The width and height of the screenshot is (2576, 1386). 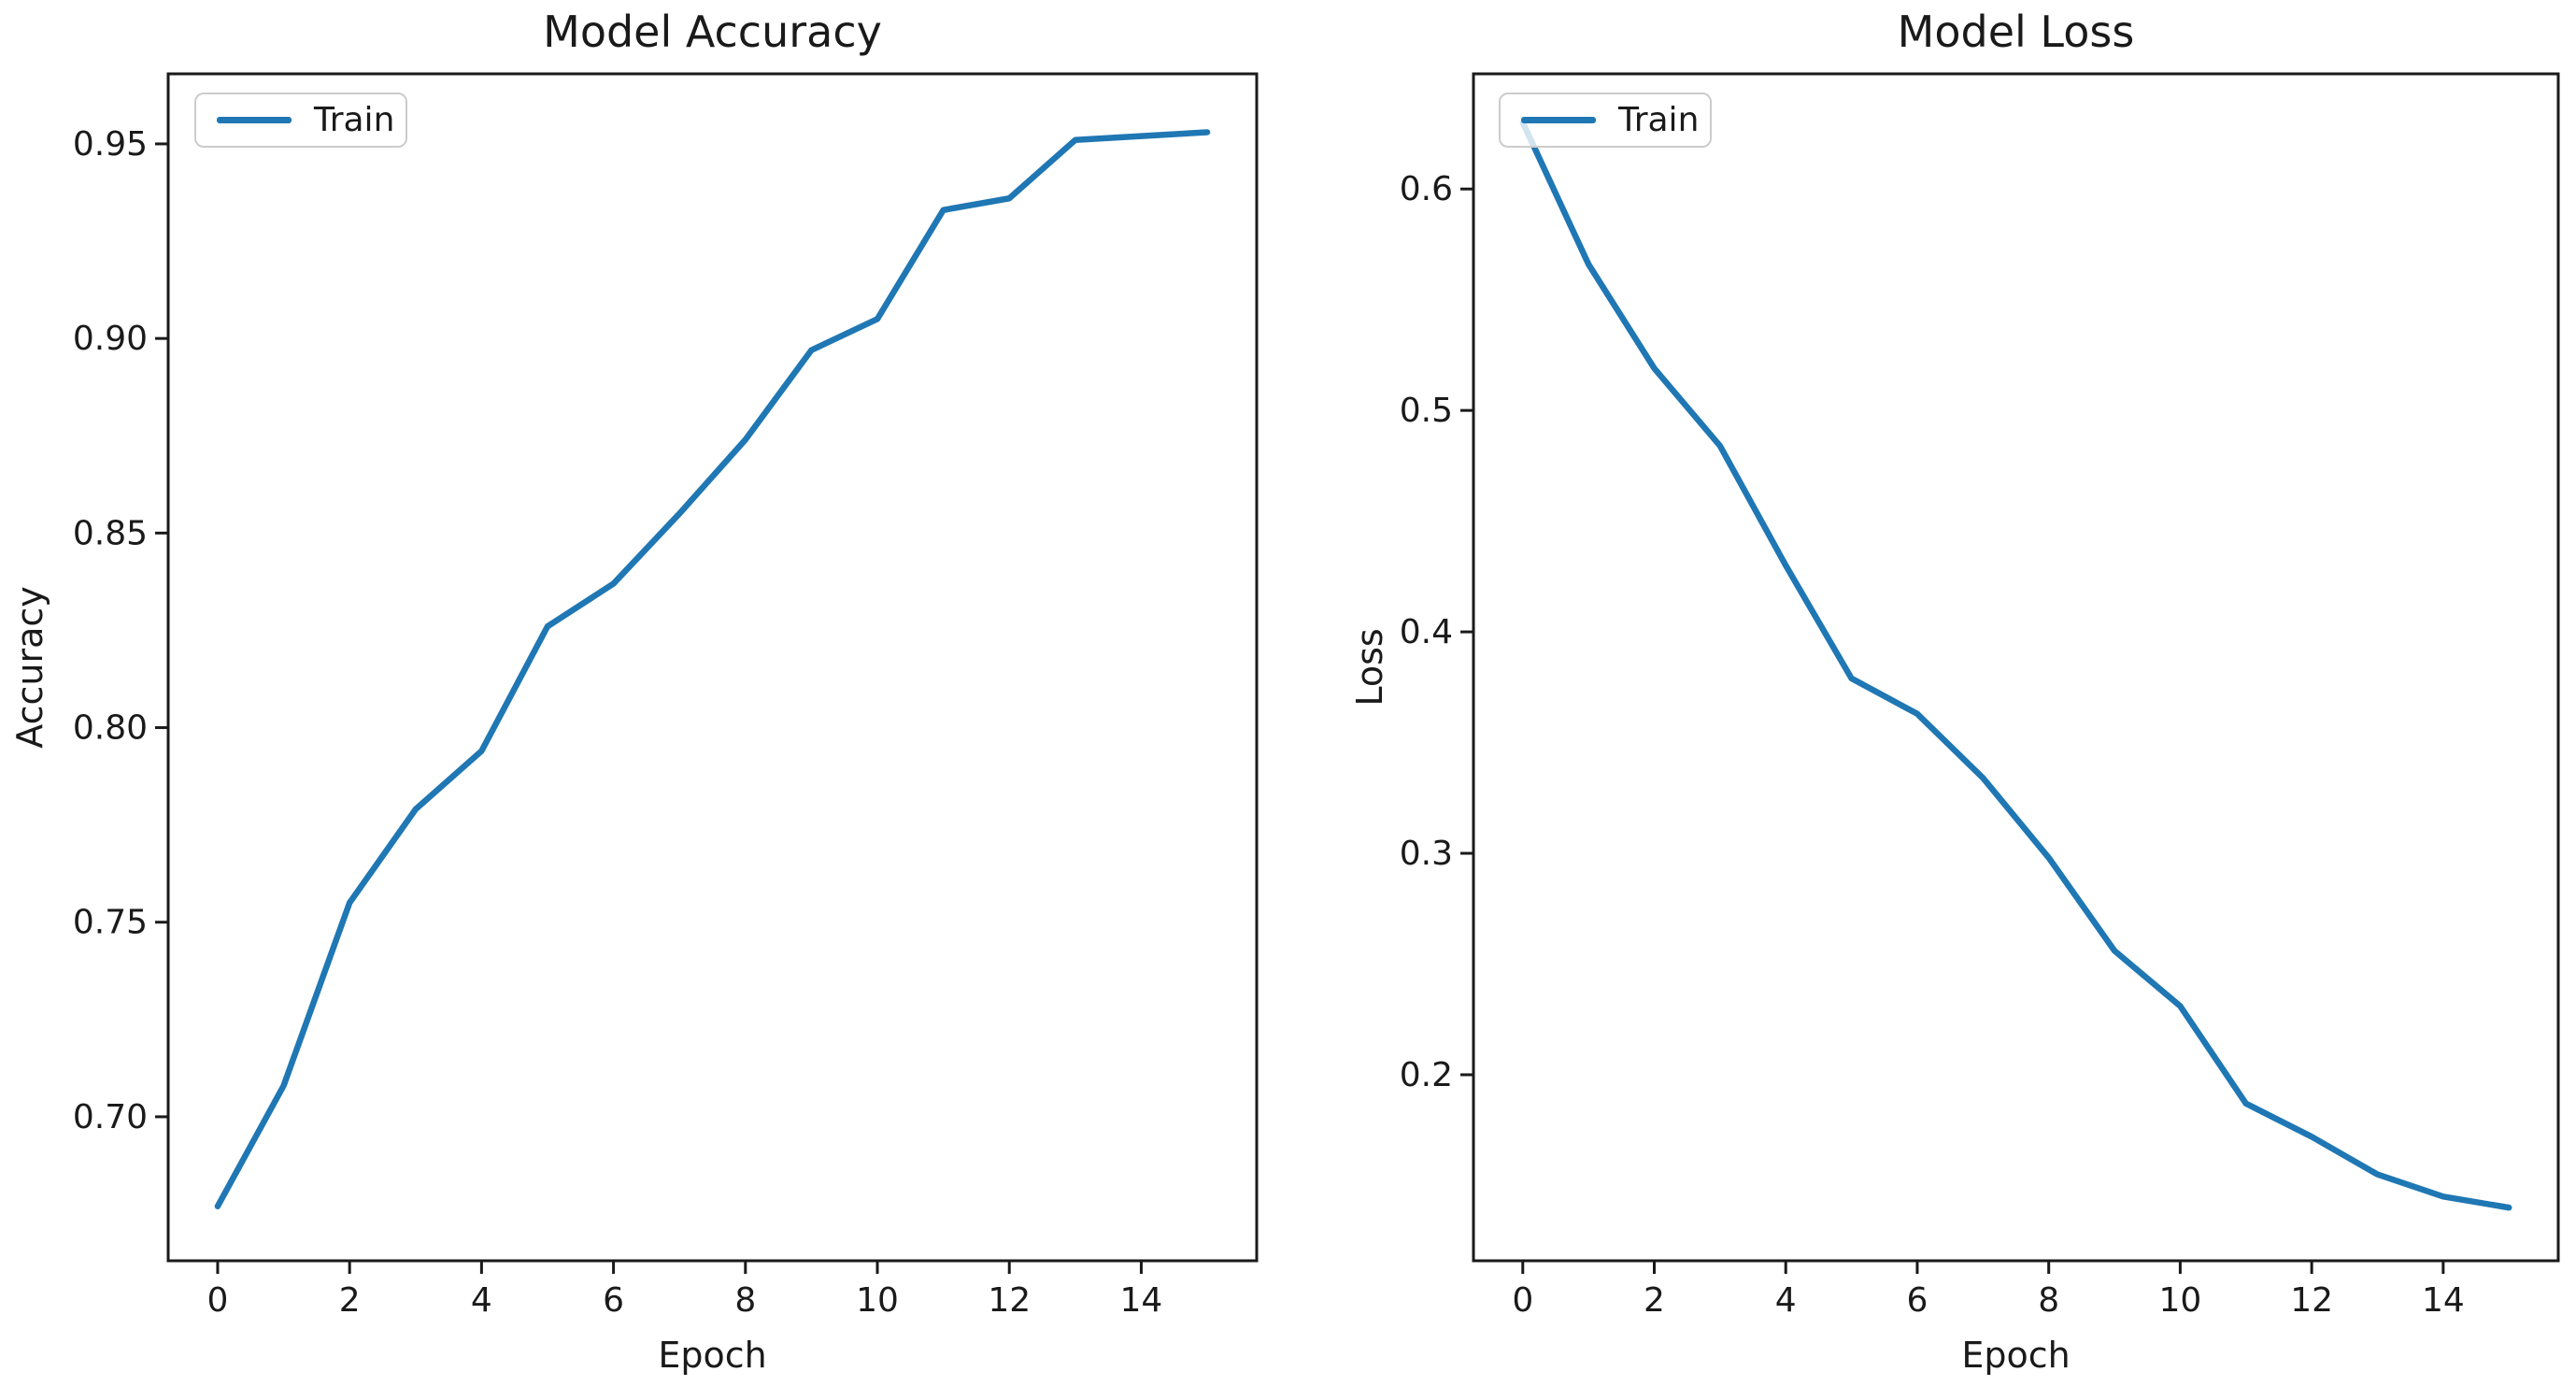 What do you see at coordinates (1426, 632) in the screenshot?
I see `y-tick-label: 0.4` at bounding box center [1426, 632].